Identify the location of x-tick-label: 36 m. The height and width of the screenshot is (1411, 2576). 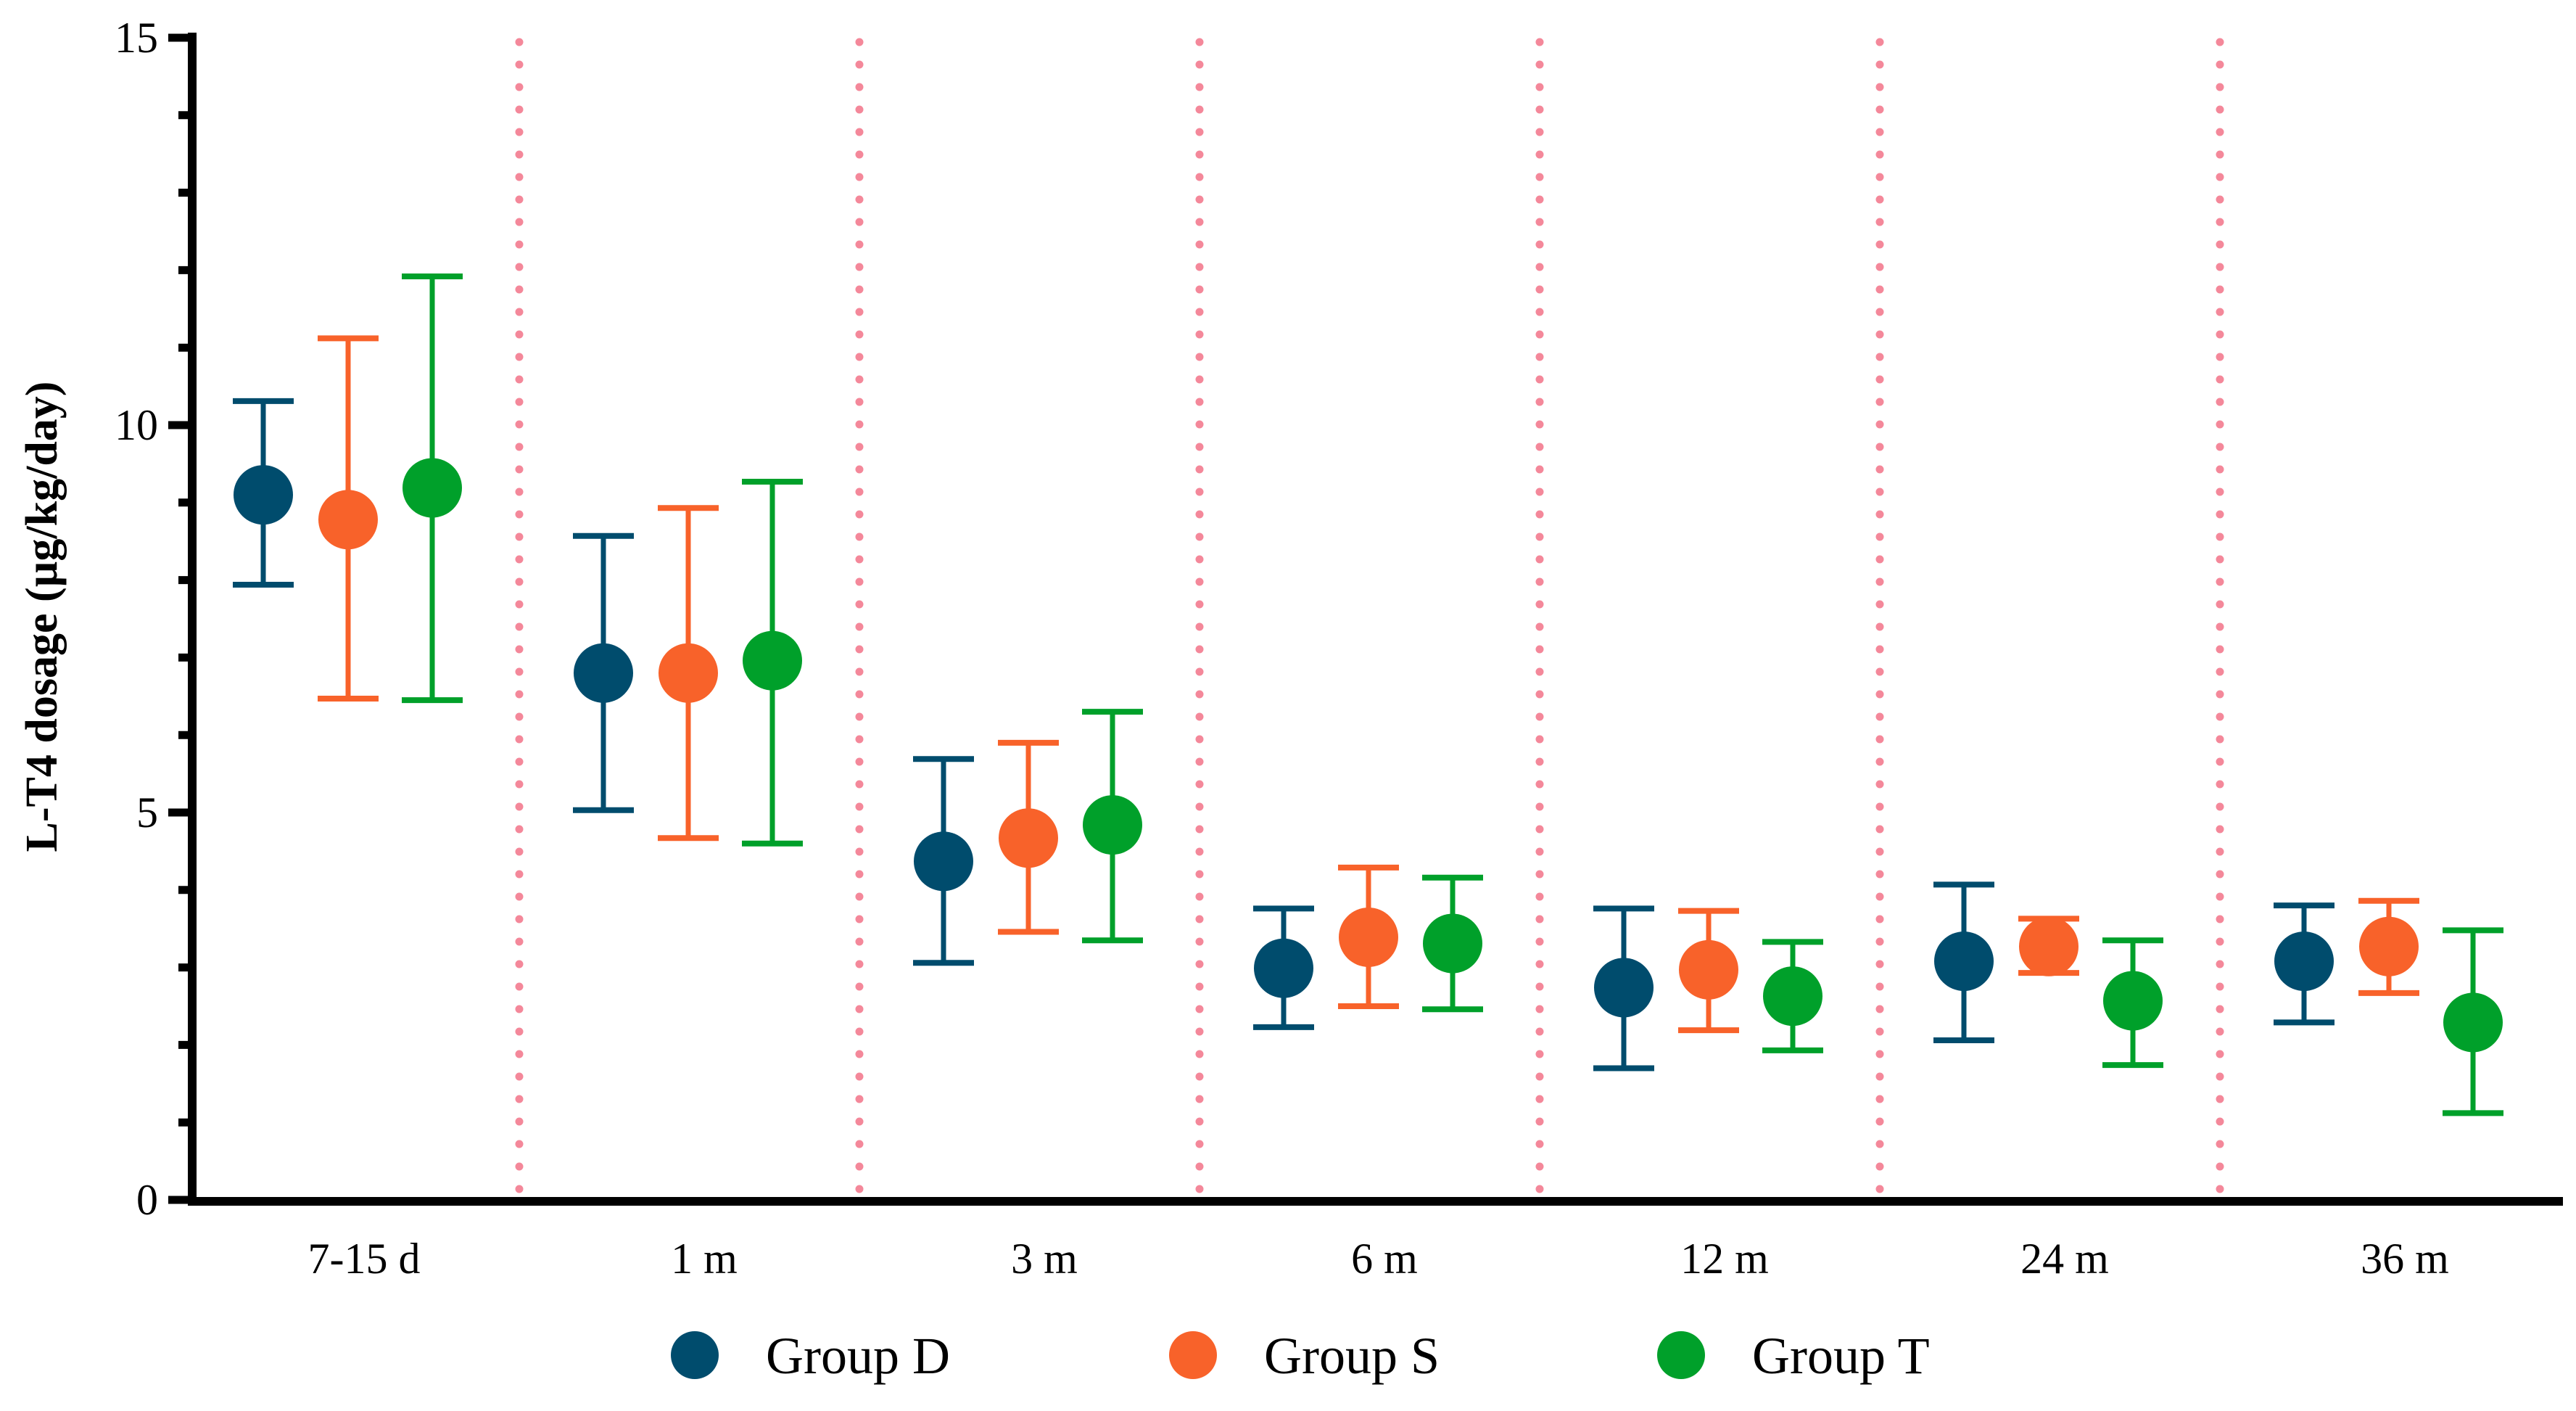
(2405, 1259).